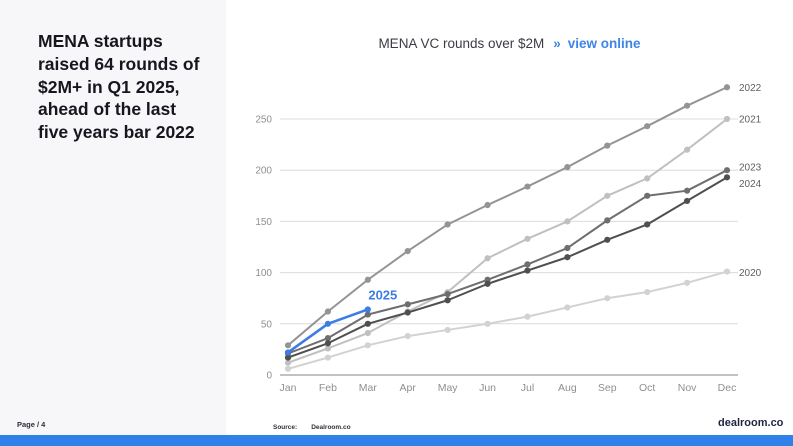 This screenshot has height=446, width=793. I want to click on data-point-2020-Oct, so click(647, 292).